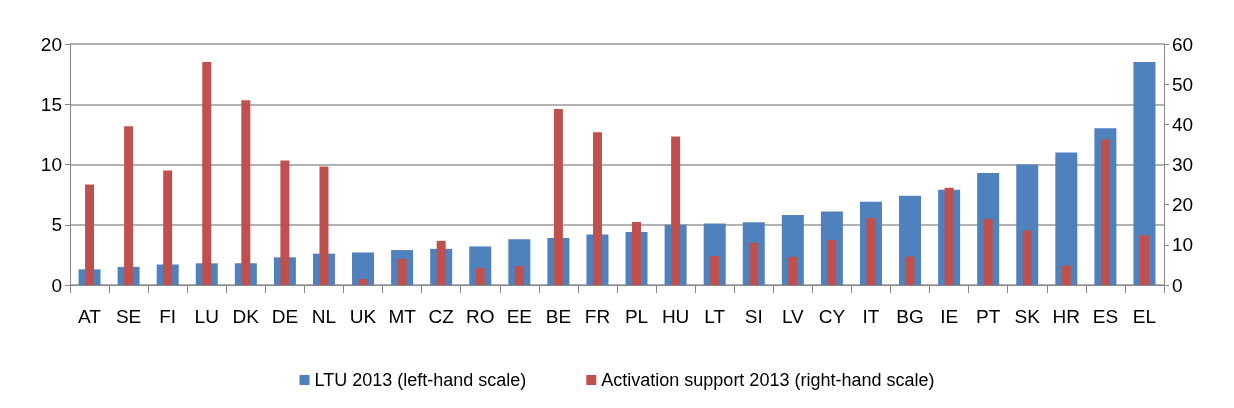 Image resolution: width=1234 pixels, height=408 pixels. What do you see at coordinates (246, 316) in the screenshot?
I see `x-tick-label: DK` at bounding box center [246, 316].